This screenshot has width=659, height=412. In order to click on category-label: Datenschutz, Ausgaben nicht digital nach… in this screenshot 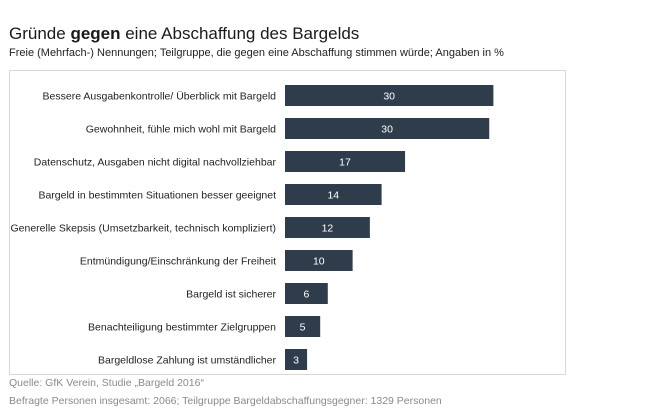, I will do `click(155, 163)`.